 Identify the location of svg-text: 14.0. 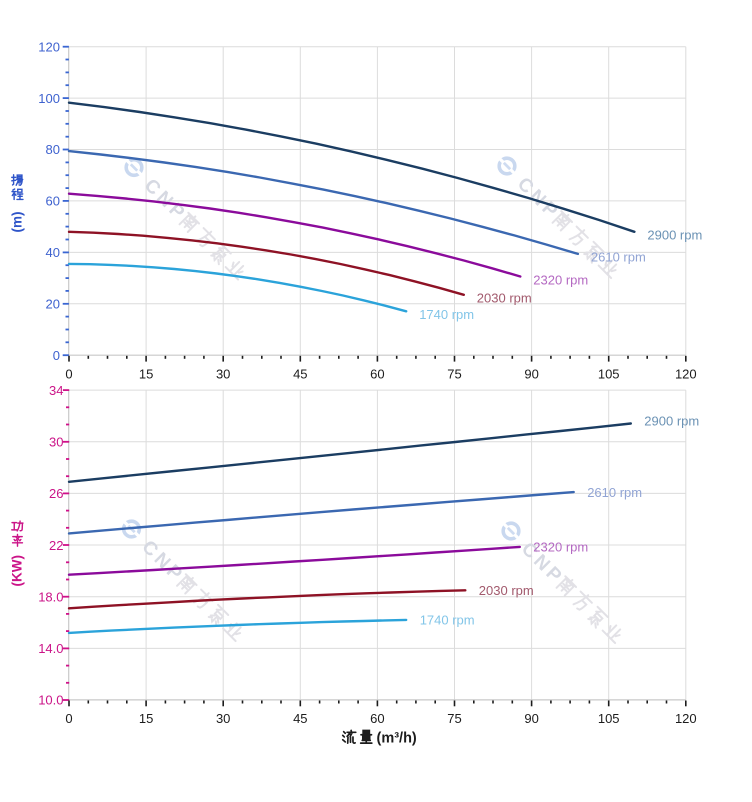
(50, 648).